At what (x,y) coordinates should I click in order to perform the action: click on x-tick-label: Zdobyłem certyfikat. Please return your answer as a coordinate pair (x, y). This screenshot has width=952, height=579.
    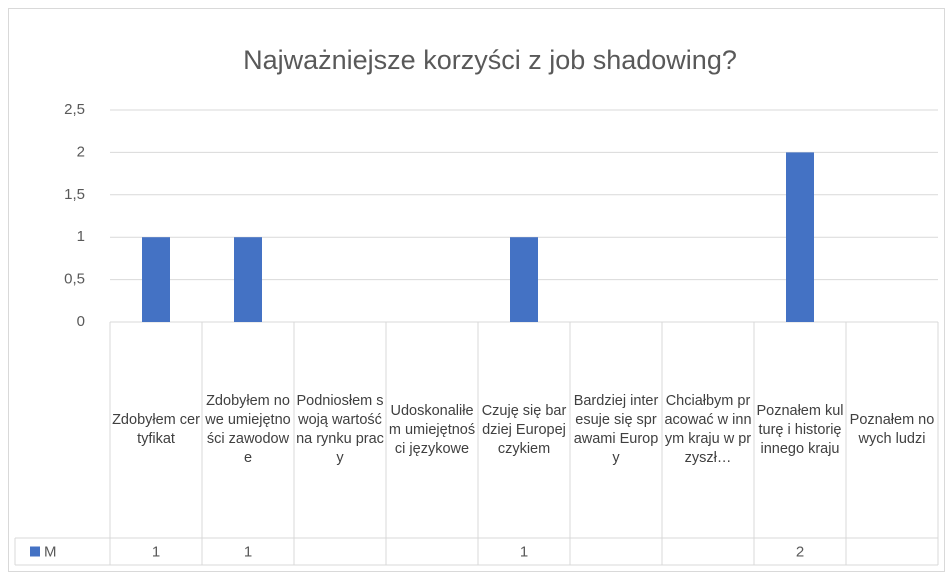
    Looking at the image, I should click on (156, 429).